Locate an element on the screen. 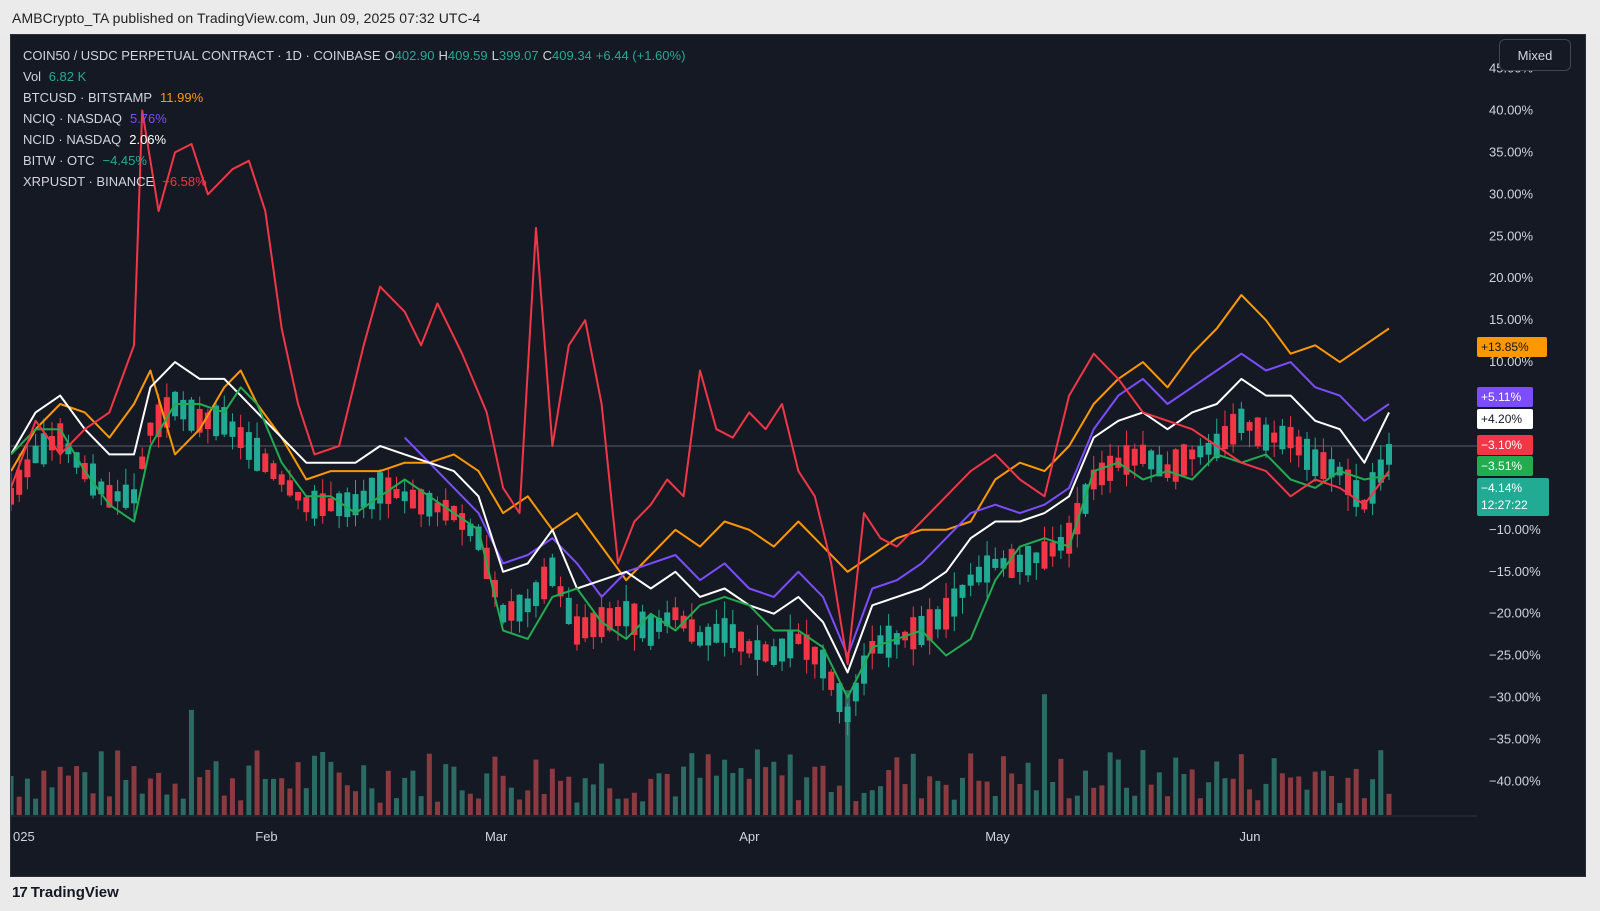 Image resolution: width=1600 pixels, height=911 pixels. price-tag: −4.14% 12:27:22 is located at coordinates (1513, 497).